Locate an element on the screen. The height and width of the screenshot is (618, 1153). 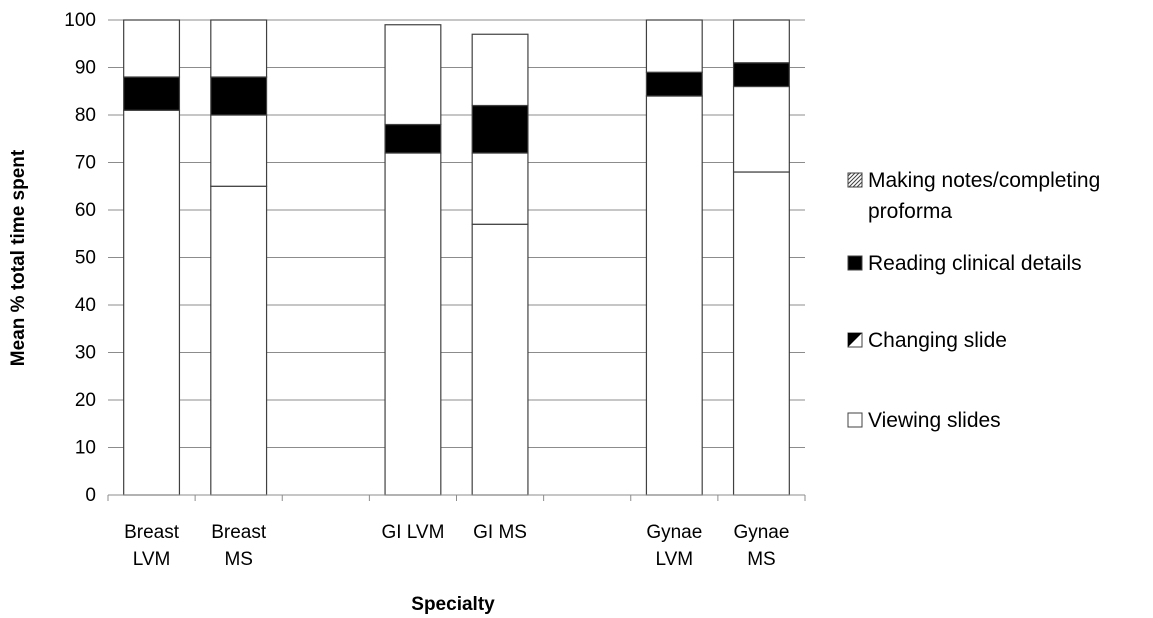
legend-label: proforma is located at coordinates (910, 211).